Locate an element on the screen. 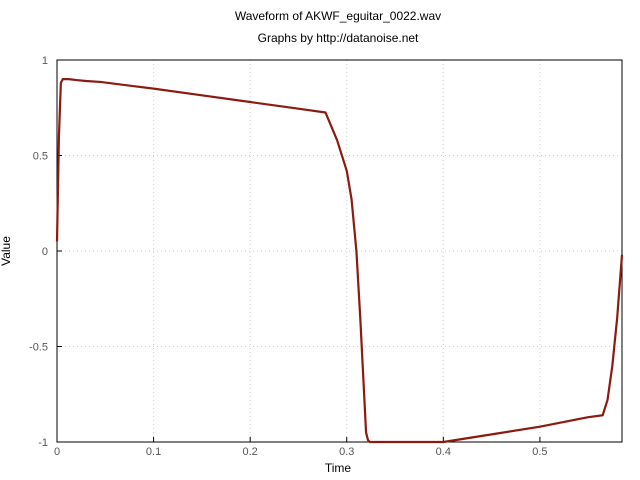 The image size is (640, 480). x-tick-label: 0.3 is located at coordinates (346, 452).